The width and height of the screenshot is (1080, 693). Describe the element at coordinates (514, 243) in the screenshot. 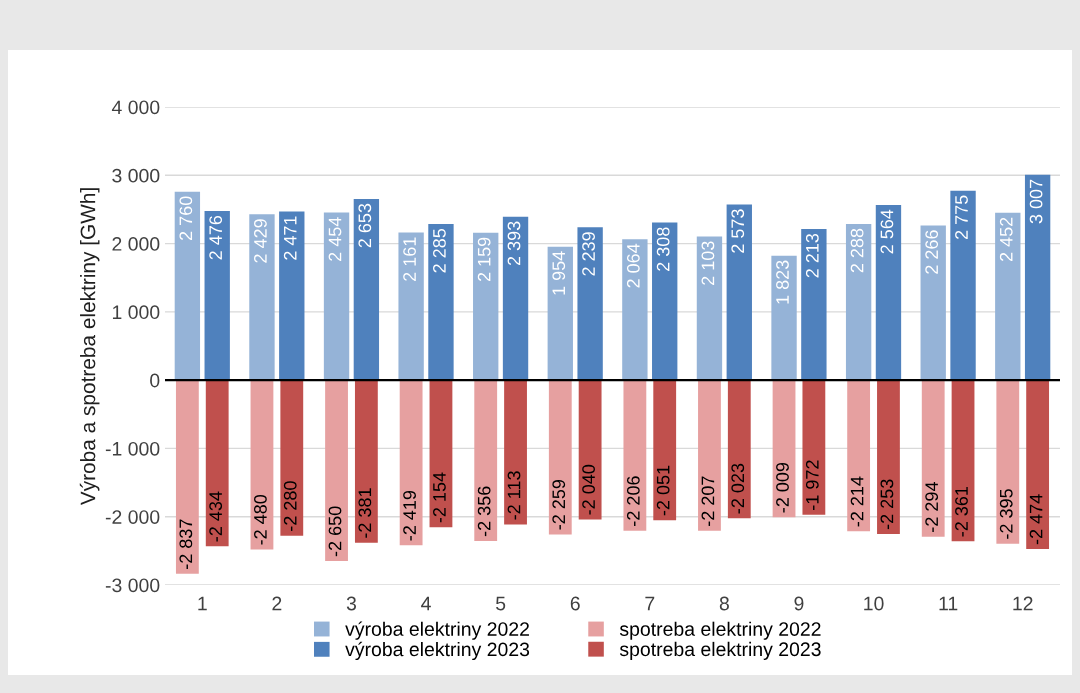

I see `data-label: 2 393` at that location.